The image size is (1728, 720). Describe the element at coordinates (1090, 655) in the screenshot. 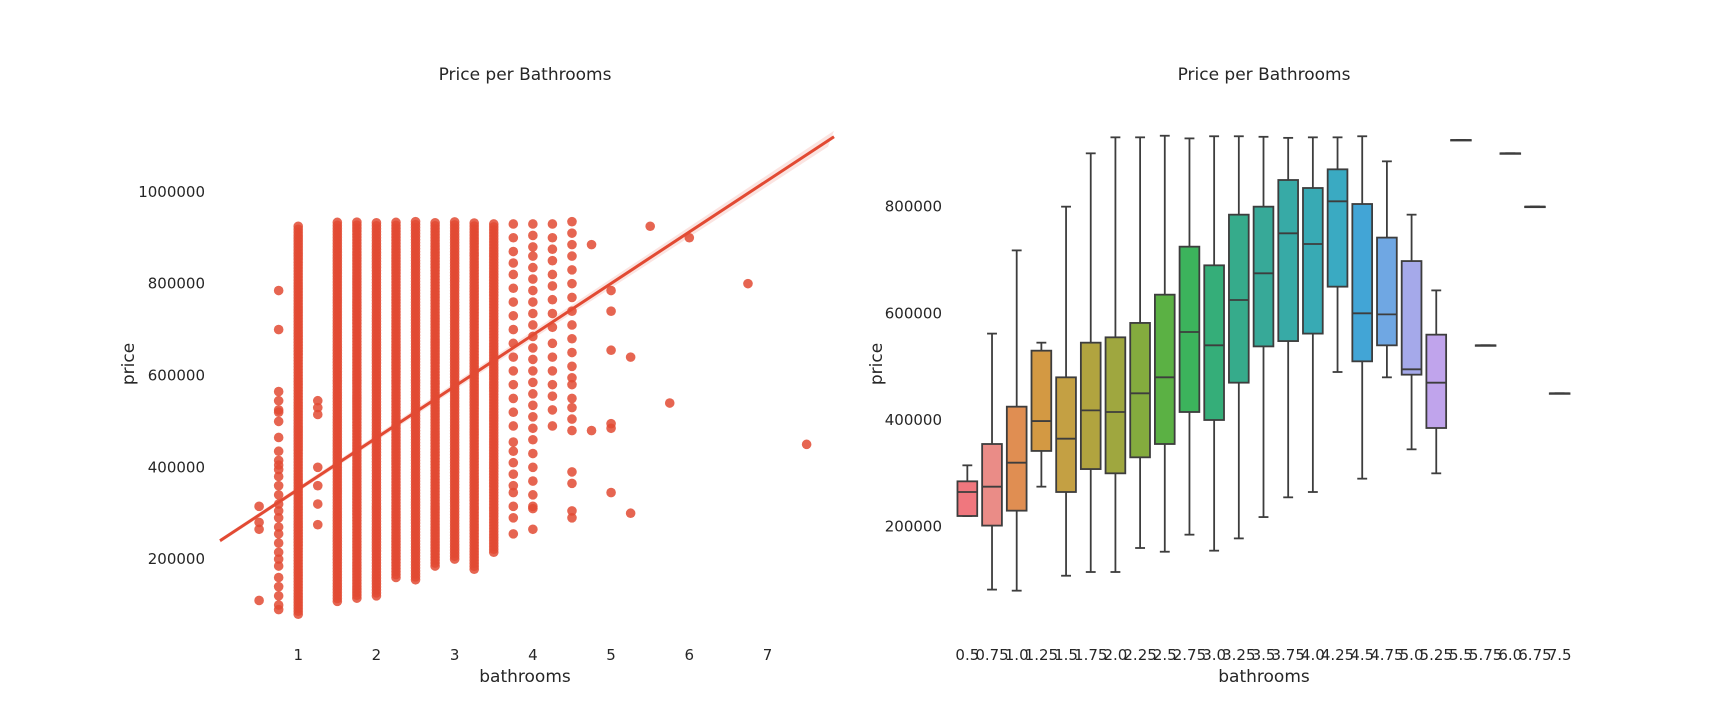

I see `boxplot-x-tick-label: 1.75` at that location.